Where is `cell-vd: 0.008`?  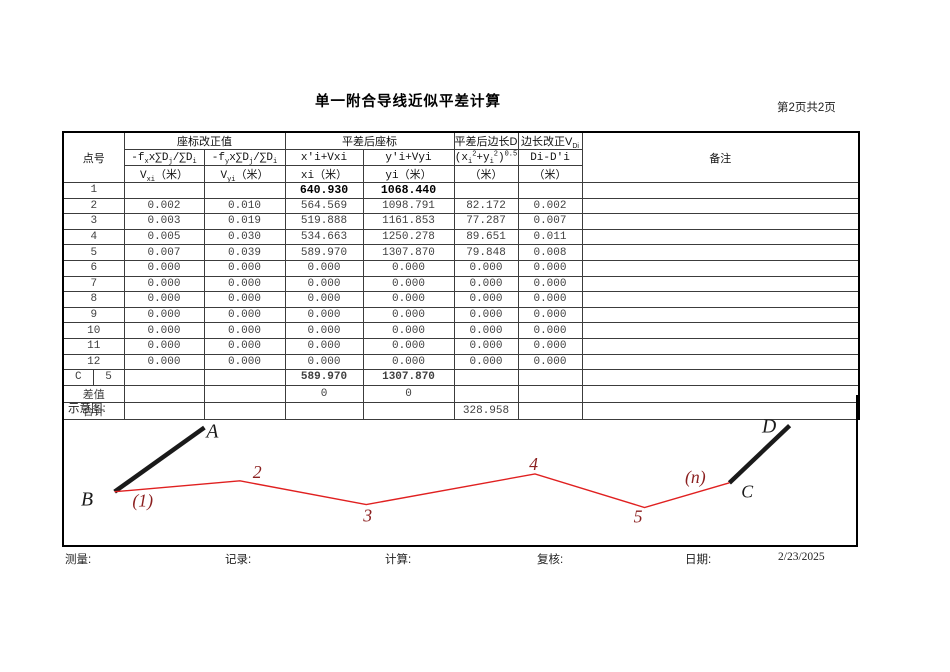 cell-vd: 0.008 is located at coordinates (550, 252).